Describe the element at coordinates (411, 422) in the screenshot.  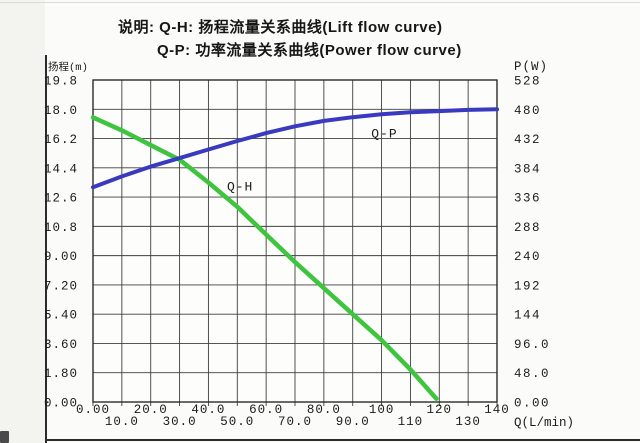
I see `x-tick-label: 110` at that location.